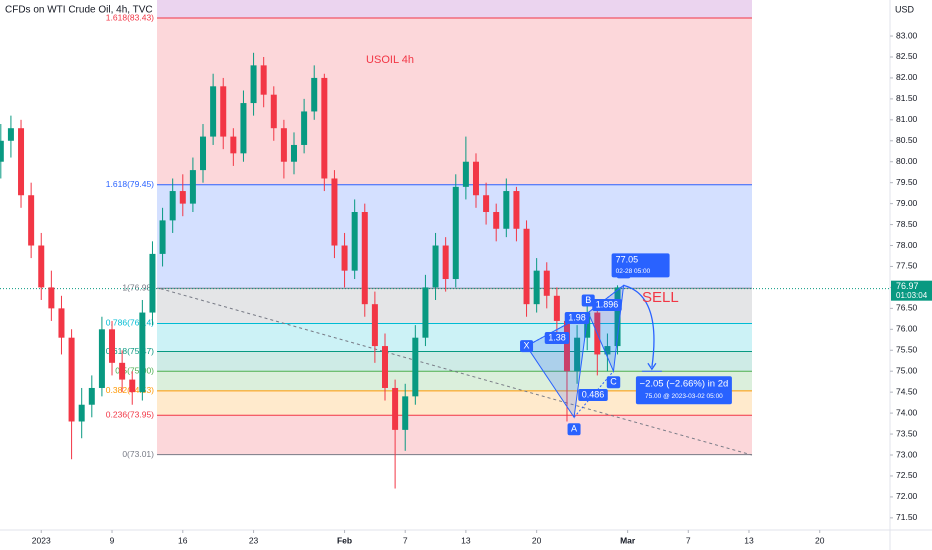  Describe the element at coordinates (907, 161) in the screenshot. I see `y-tick-label: 80.00` at that location.